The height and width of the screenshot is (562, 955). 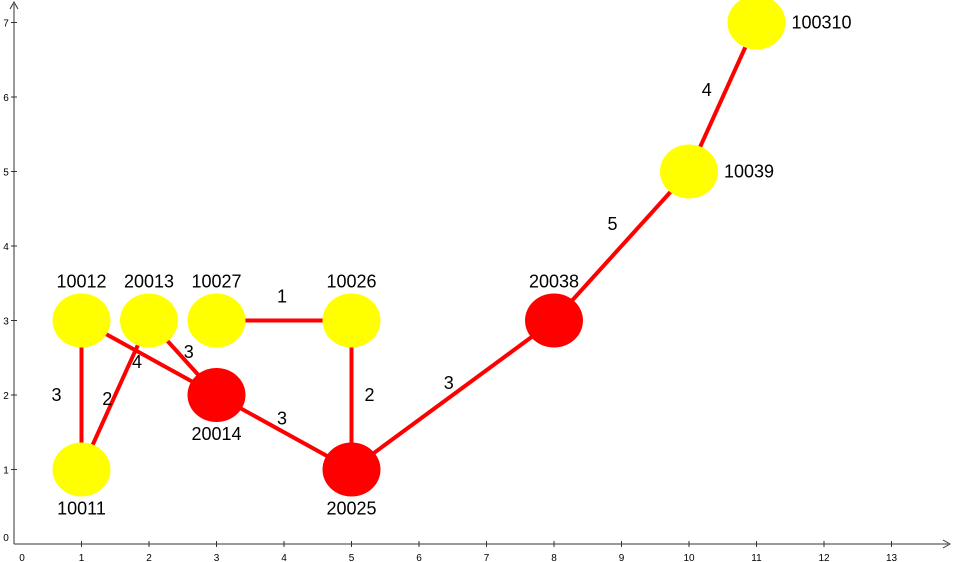 I want to click on x-tick-label: 8, so click(x=554, y=557).